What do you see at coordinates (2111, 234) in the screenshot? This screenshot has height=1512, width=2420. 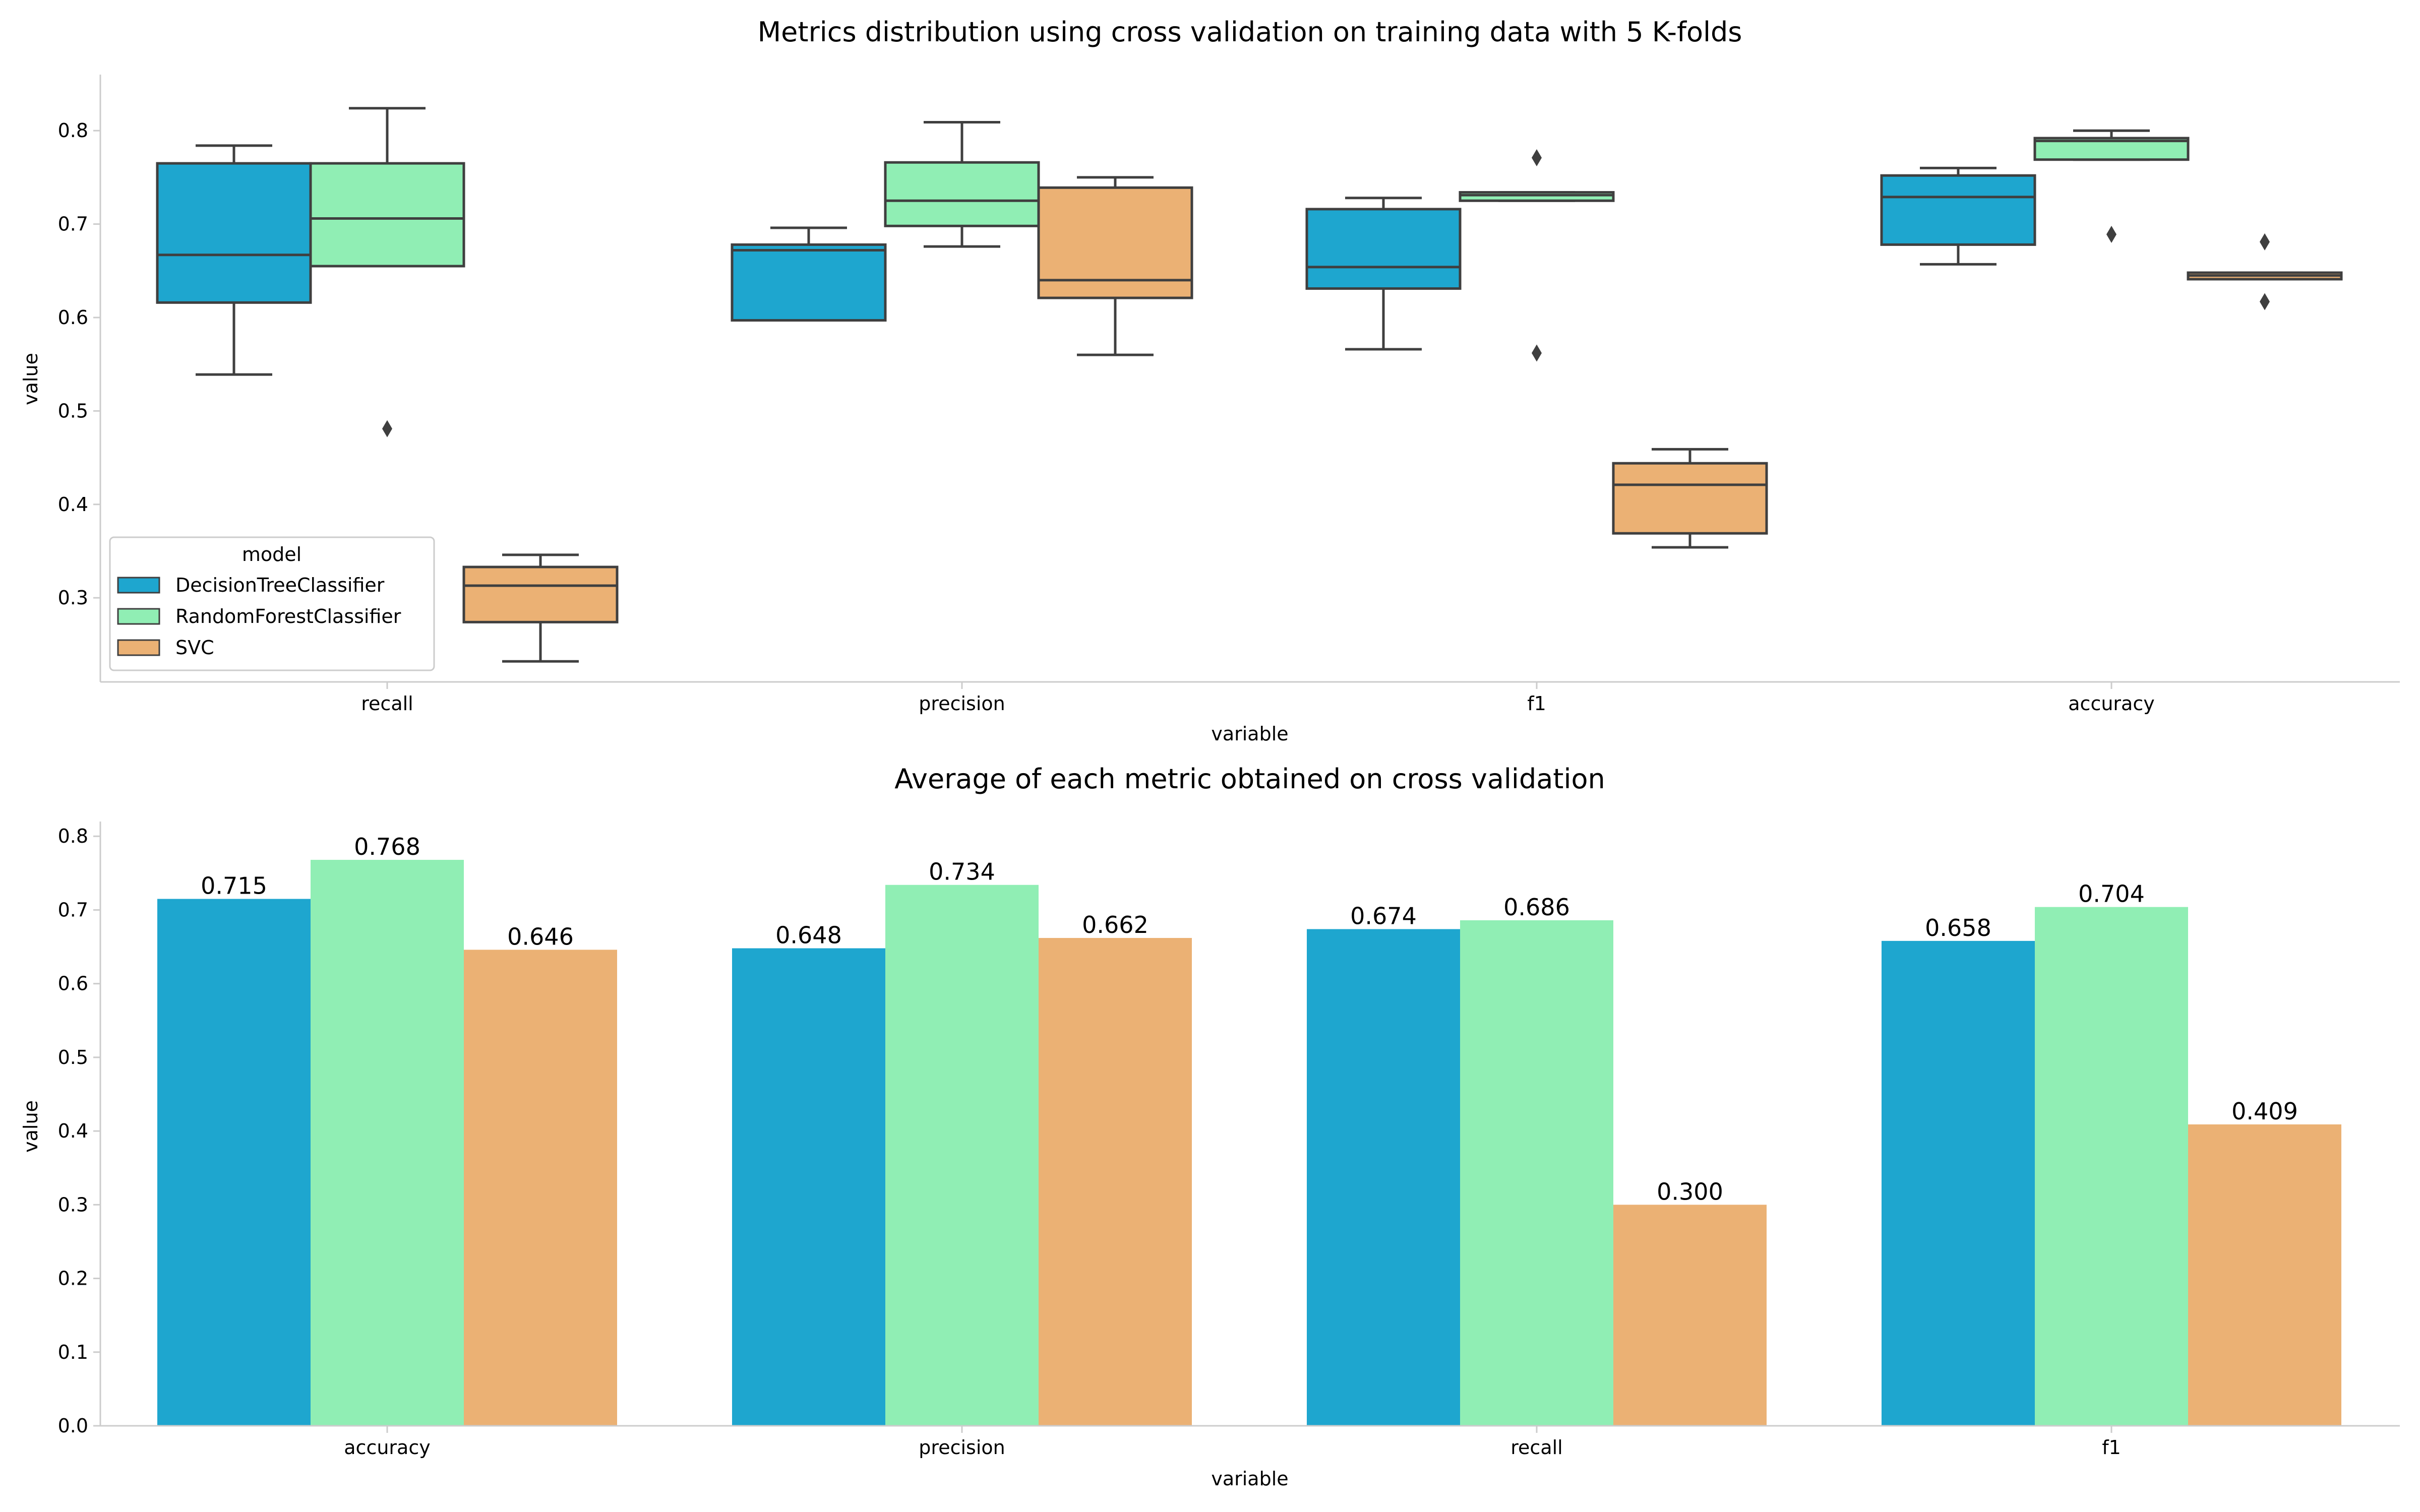 I see `box-outlier-randomforestclassifier-accuracy` at bounding box center [2111, 234].